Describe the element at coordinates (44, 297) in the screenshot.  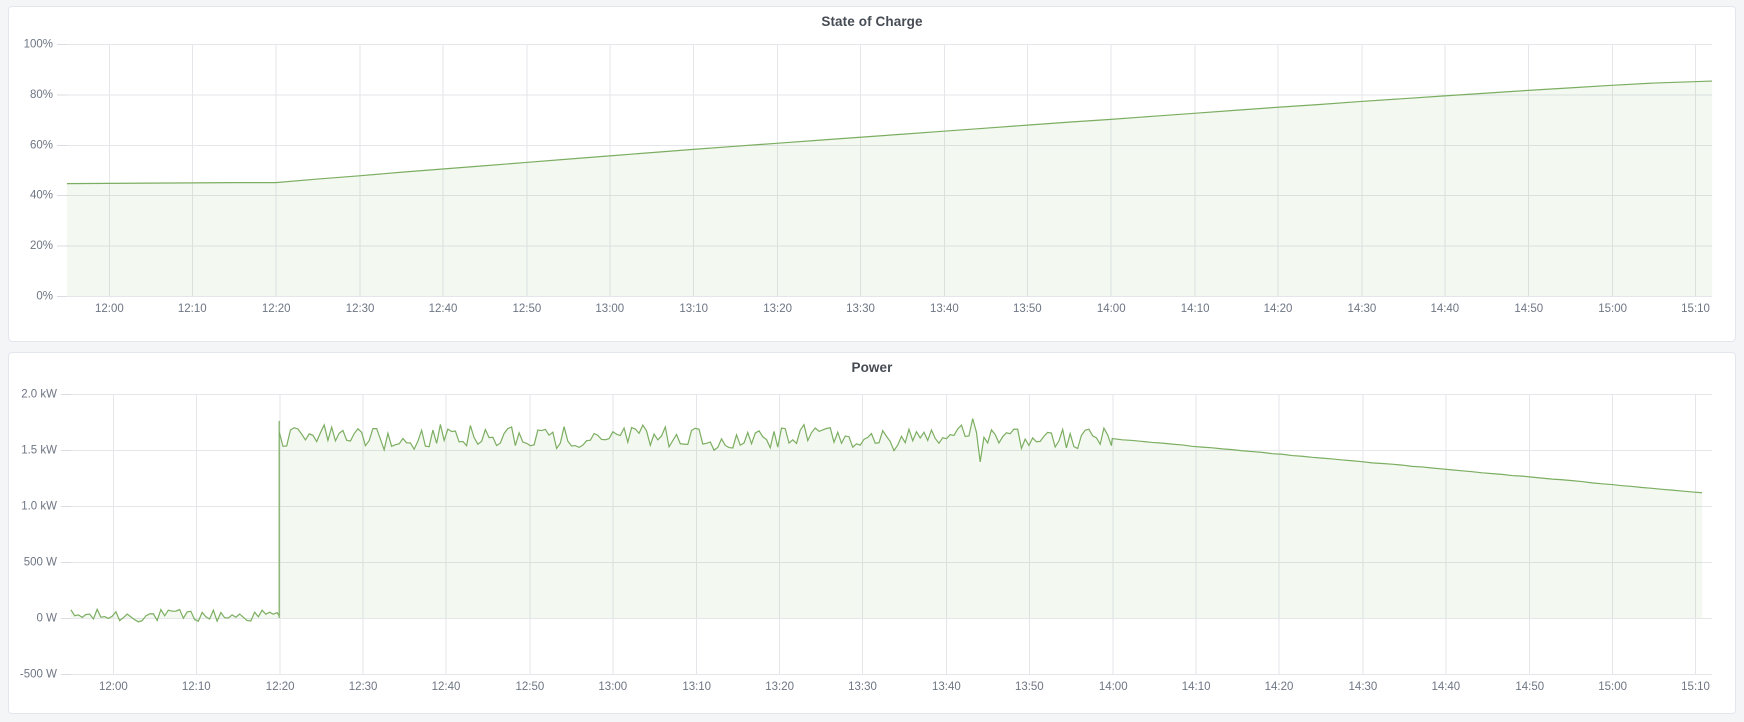
I see `svg-text: 0%` at that location.